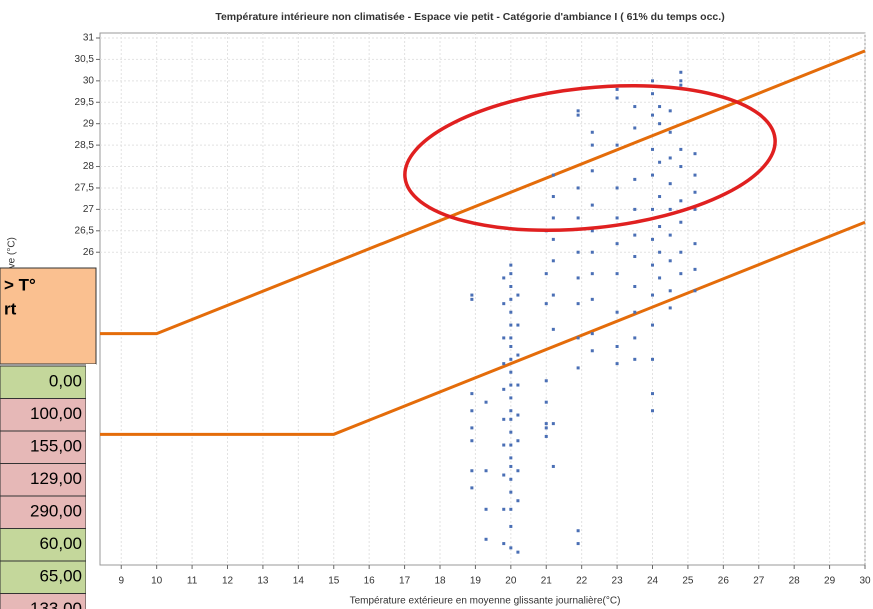  What do you see at coordinates (48, 316) in the screenshot?
I see `table-header-cell` at bounding box center [48, 316].